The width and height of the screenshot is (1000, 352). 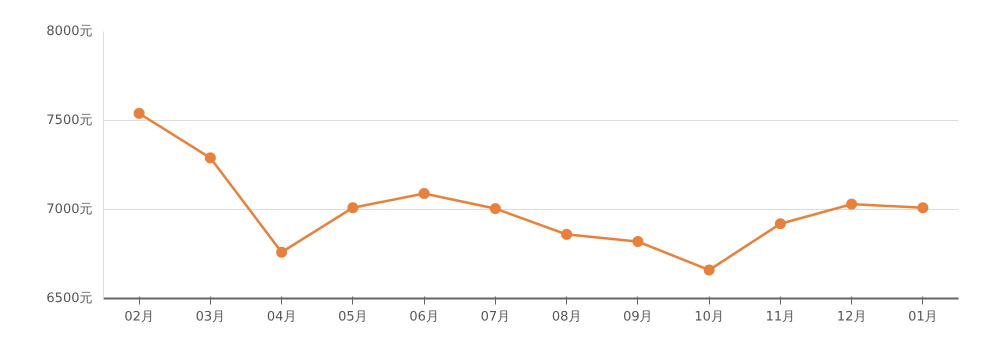 I want to click on x-tick-label: 10月, so click(x=709, y=317).